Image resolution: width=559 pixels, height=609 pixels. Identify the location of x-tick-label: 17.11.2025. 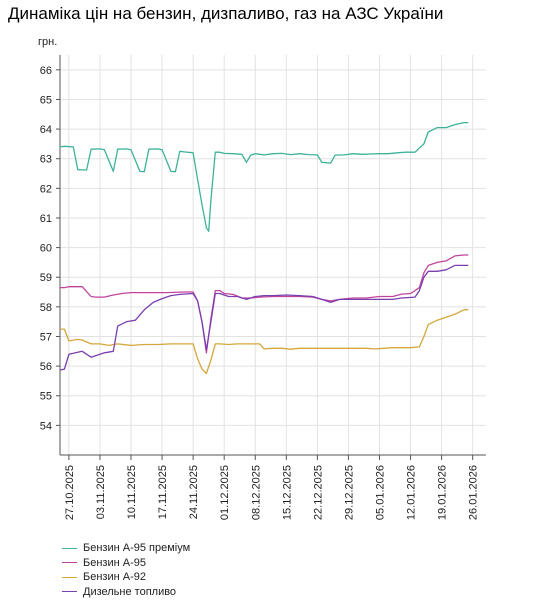
(163, 492).